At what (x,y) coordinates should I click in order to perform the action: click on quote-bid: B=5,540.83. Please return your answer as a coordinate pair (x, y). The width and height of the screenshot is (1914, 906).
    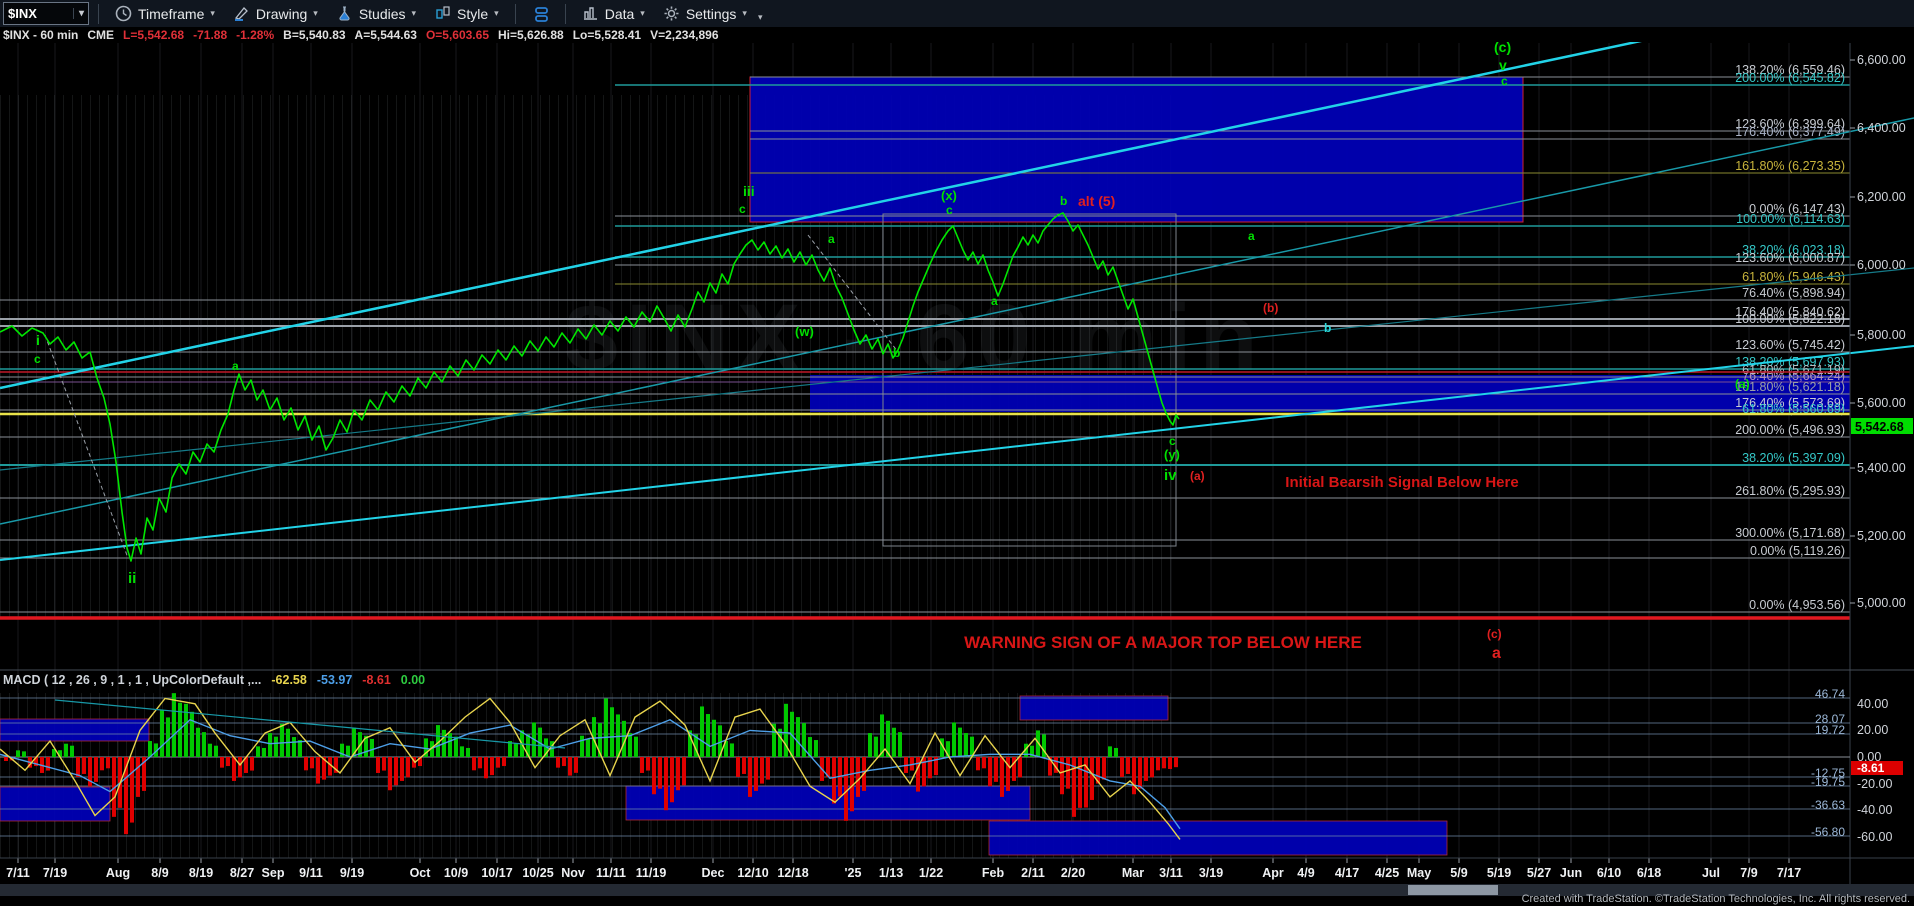
    Looking at the image, I should click on (314, 34).